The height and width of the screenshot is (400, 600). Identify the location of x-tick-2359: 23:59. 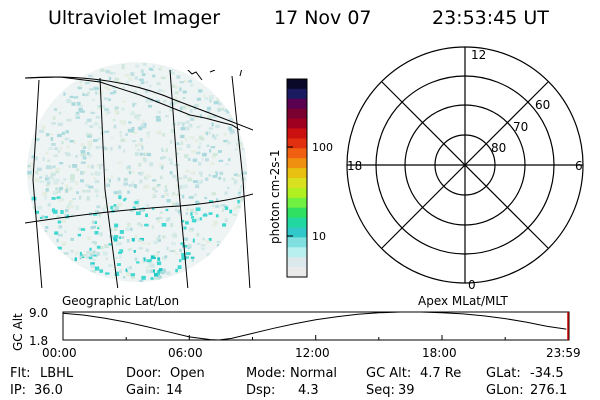
(563, 353).